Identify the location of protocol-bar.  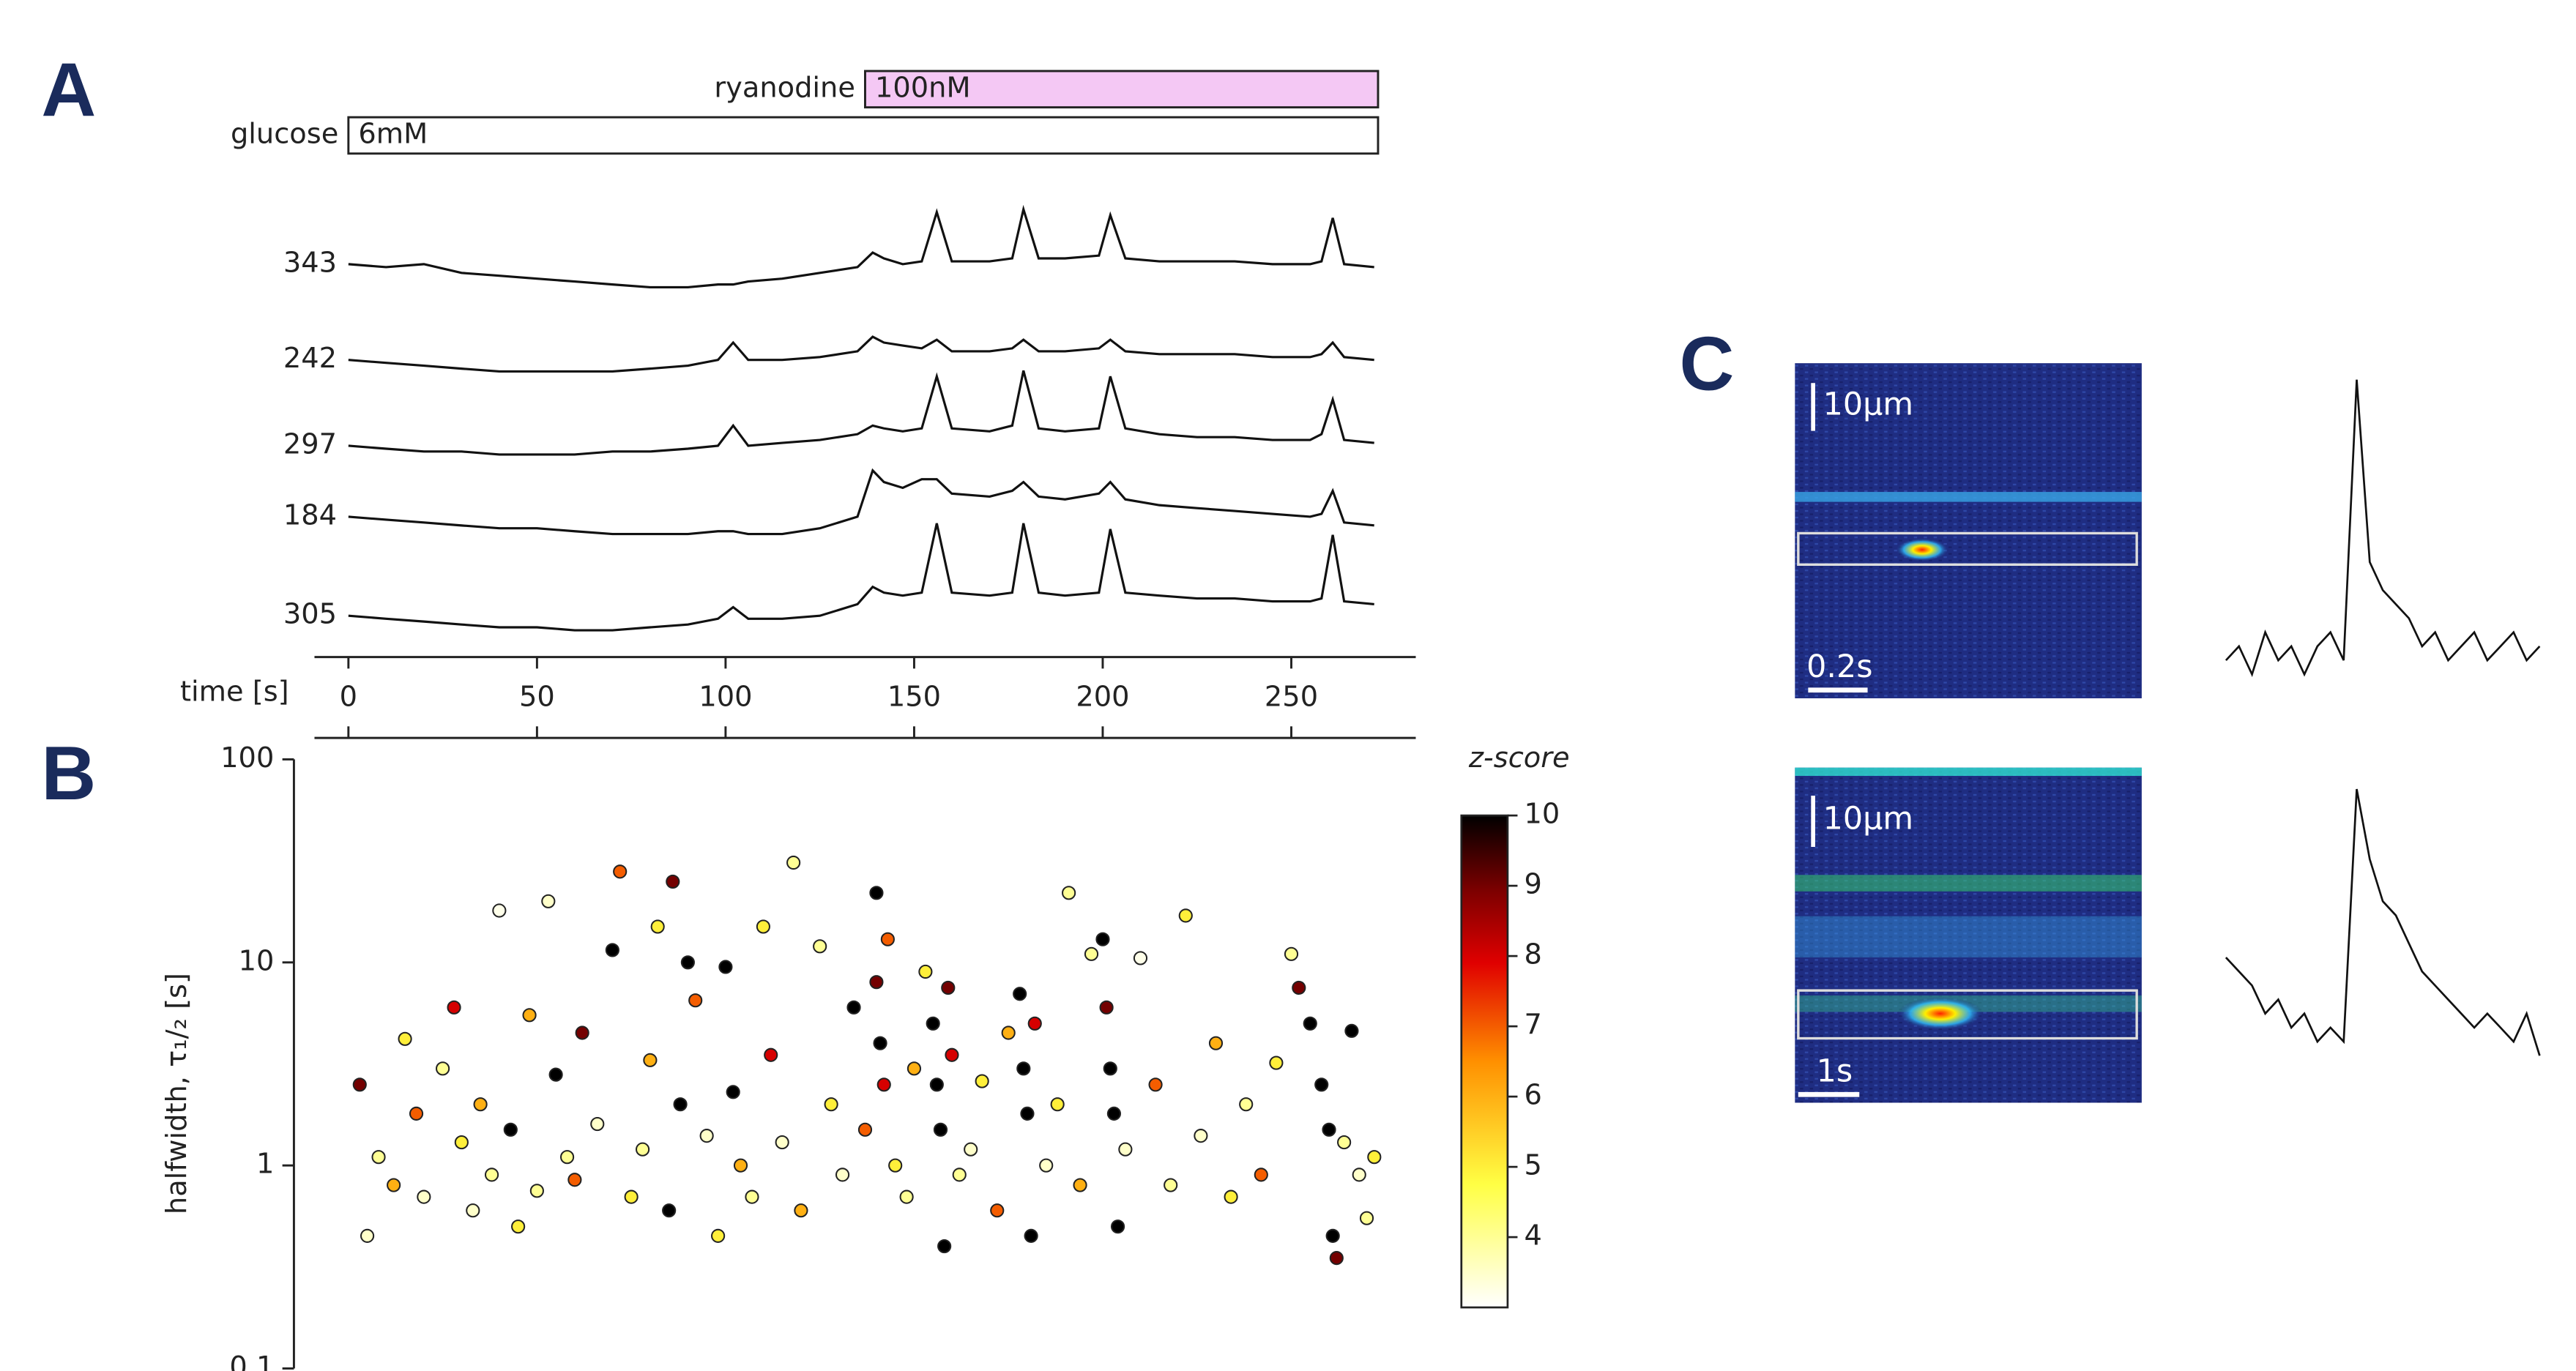
(1122, 90).